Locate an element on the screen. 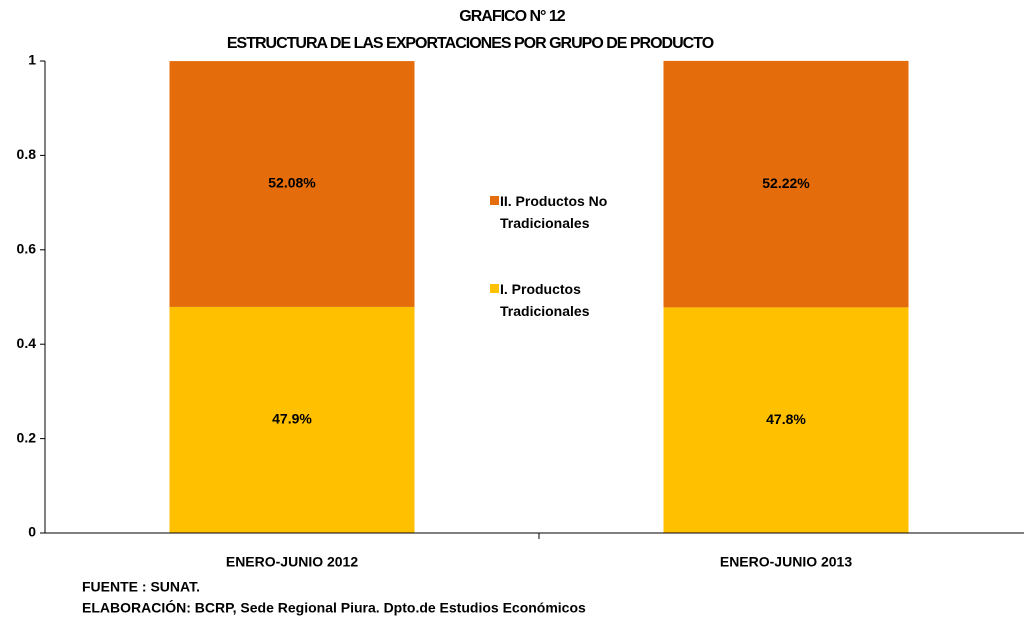 The width and height of the screenshot is (1024, 626). y-tick-label: 0.2 is located at coordinates (27, 437).